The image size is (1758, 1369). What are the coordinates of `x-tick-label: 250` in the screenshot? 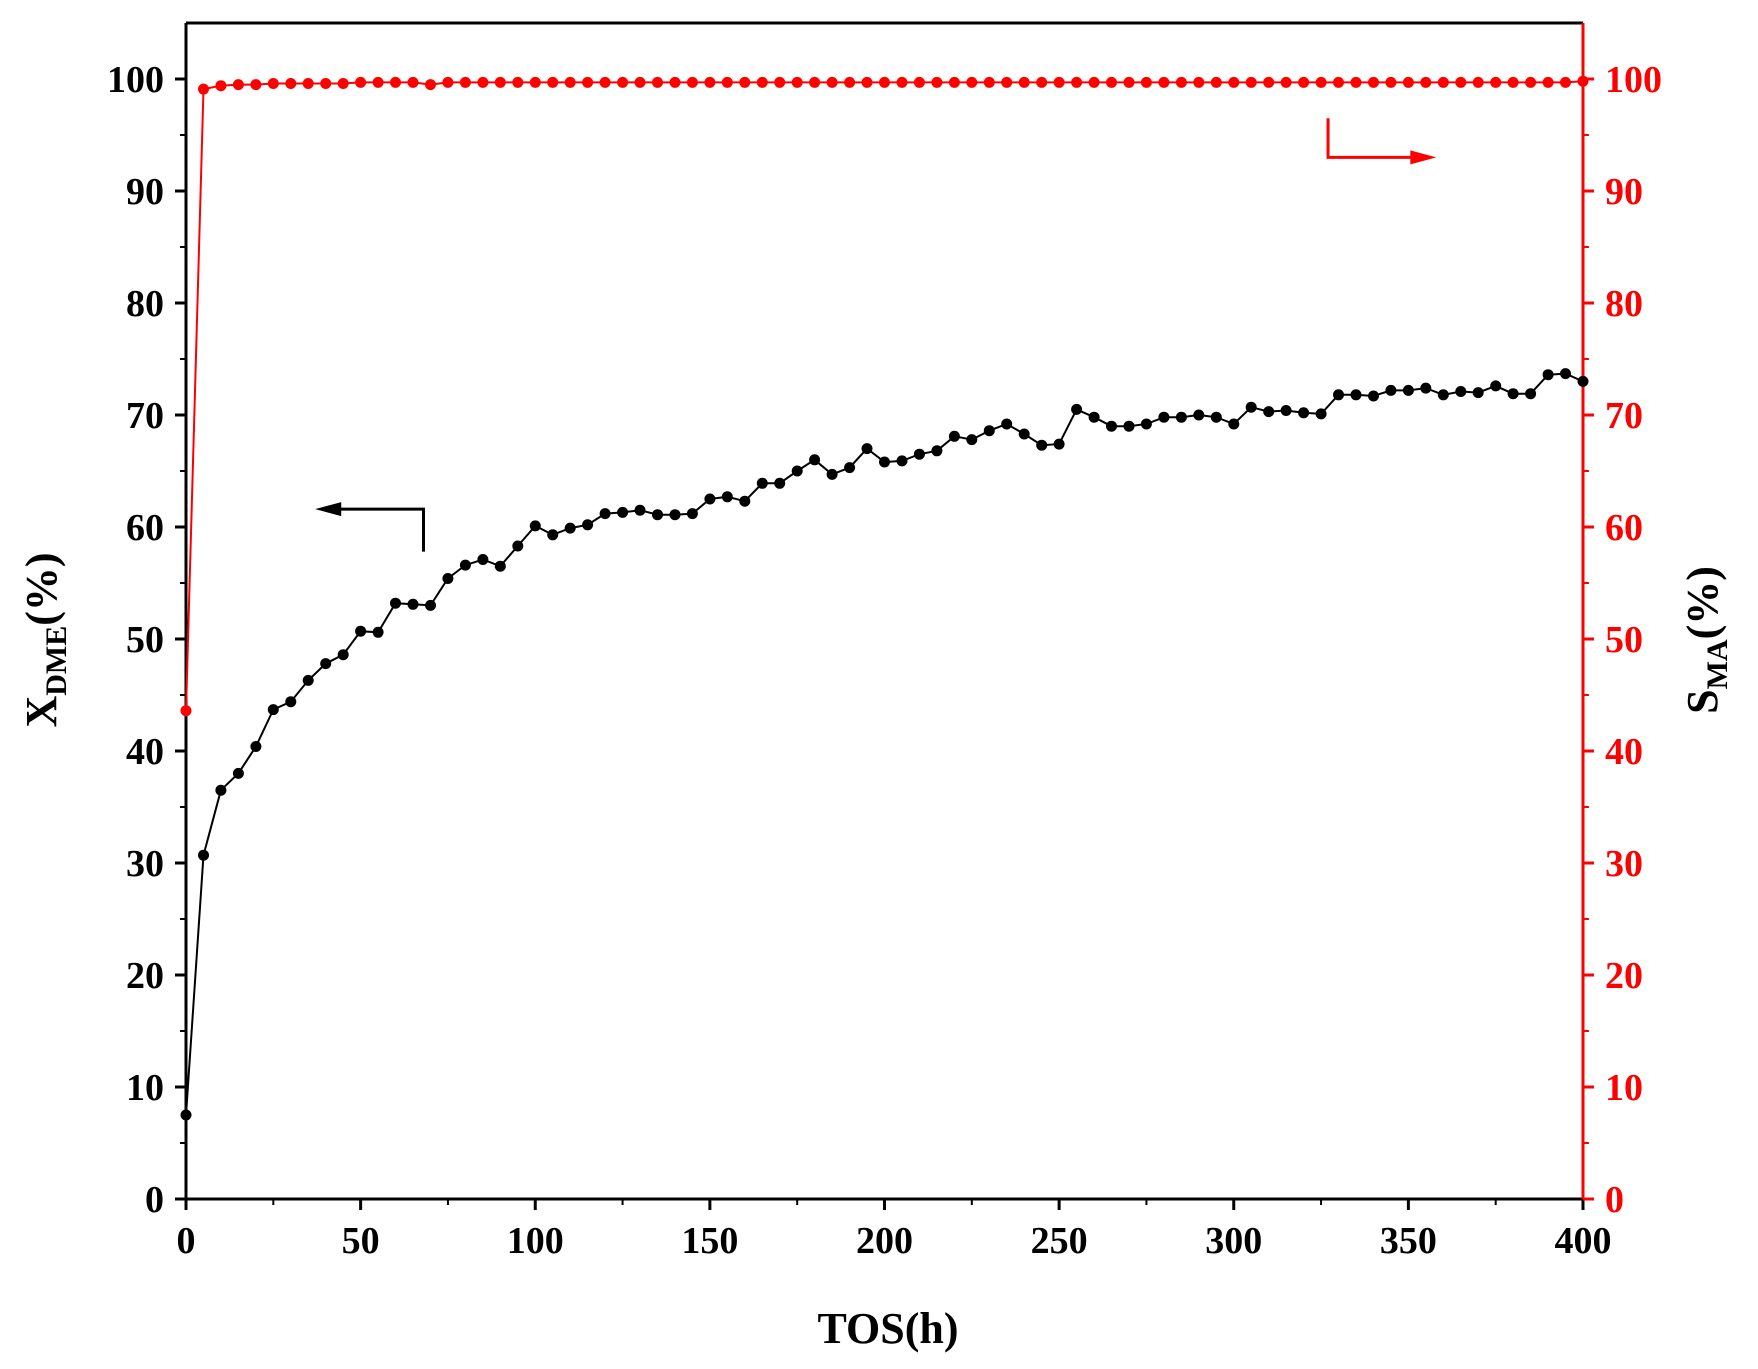 It's located at (1059, 1241).